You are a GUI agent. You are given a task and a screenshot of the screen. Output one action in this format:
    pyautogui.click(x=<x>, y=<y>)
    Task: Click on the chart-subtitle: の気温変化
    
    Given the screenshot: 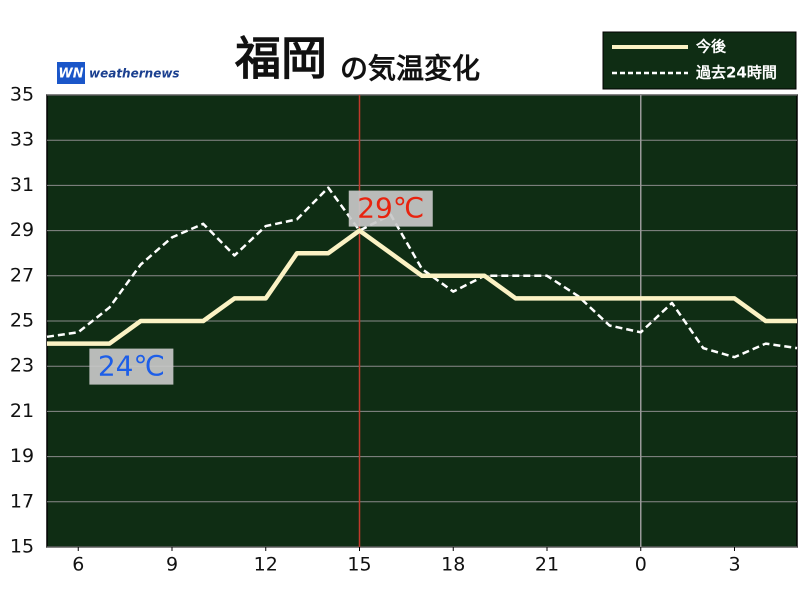 What is the action you would take?
    pyautogui.click(x=410, y=68)
    